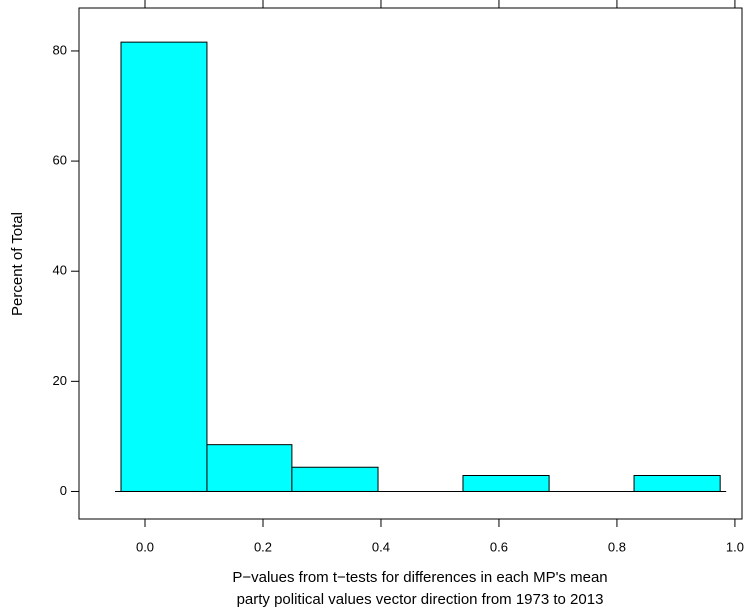 The height and width of the screenshot is (616, 756). What do you see at coordinates (63, 490) in the screenshot?
I see `y-tick-label: 0` at bounding box center [63, 490].